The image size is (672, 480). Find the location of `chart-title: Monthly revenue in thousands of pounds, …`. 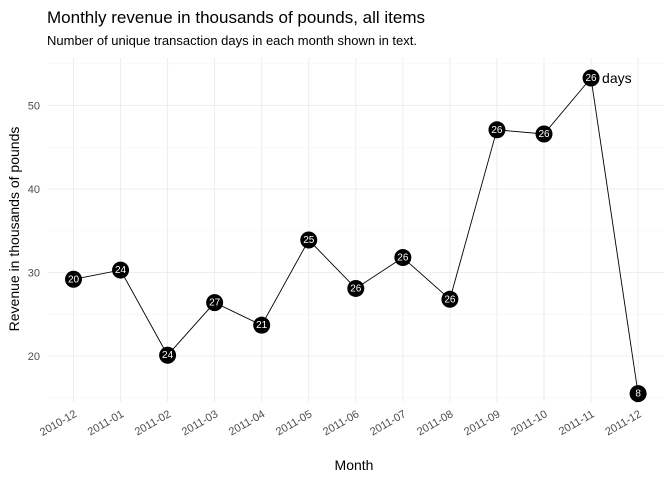

chart-title: Monthly revenue in thousands of pounds, … is located at coordinates (236, 17).